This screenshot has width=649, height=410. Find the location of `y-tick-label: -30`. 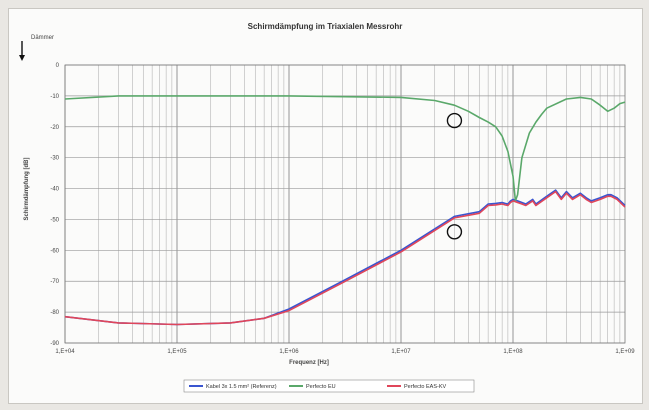

y-tick-label: -30 is located at coordinates (54, 159).